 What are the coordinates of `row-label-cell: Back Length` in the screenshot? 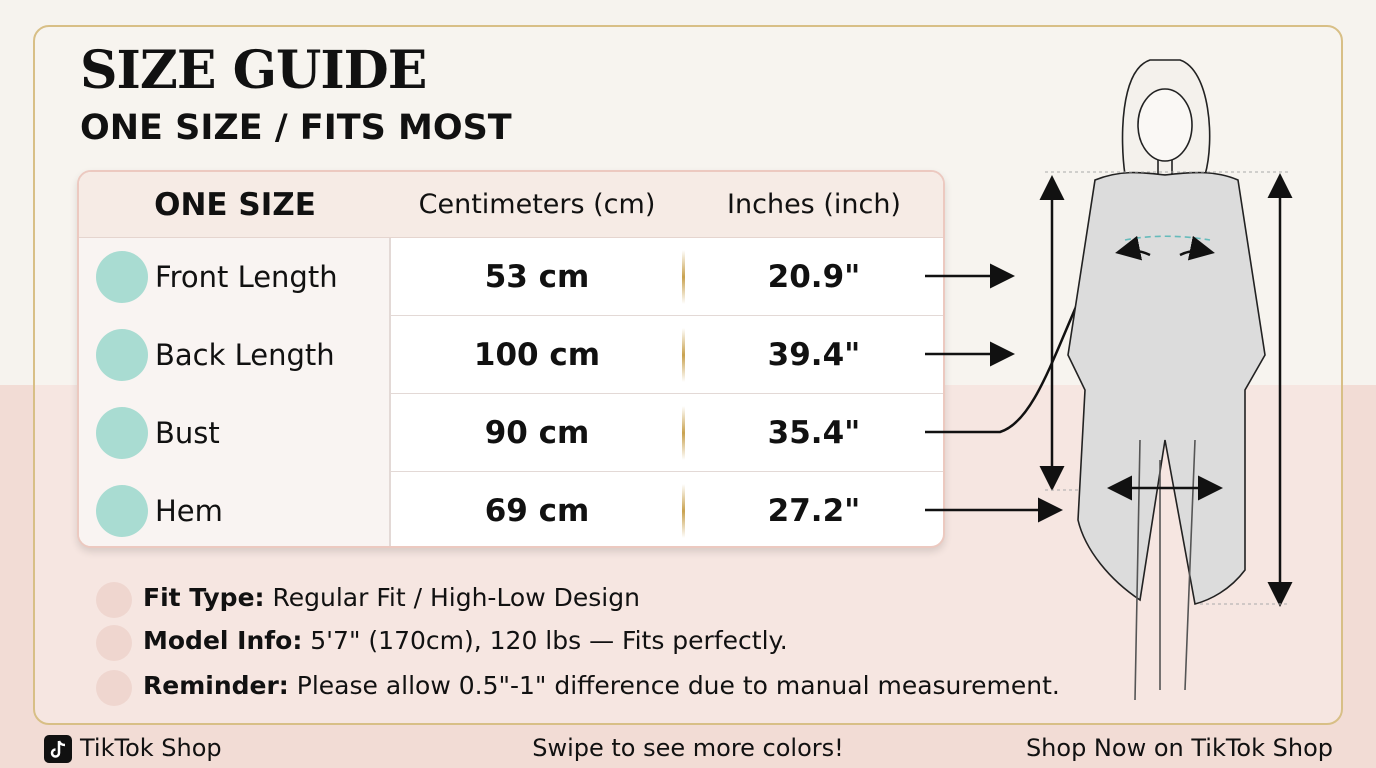 It's located at (235, 355).